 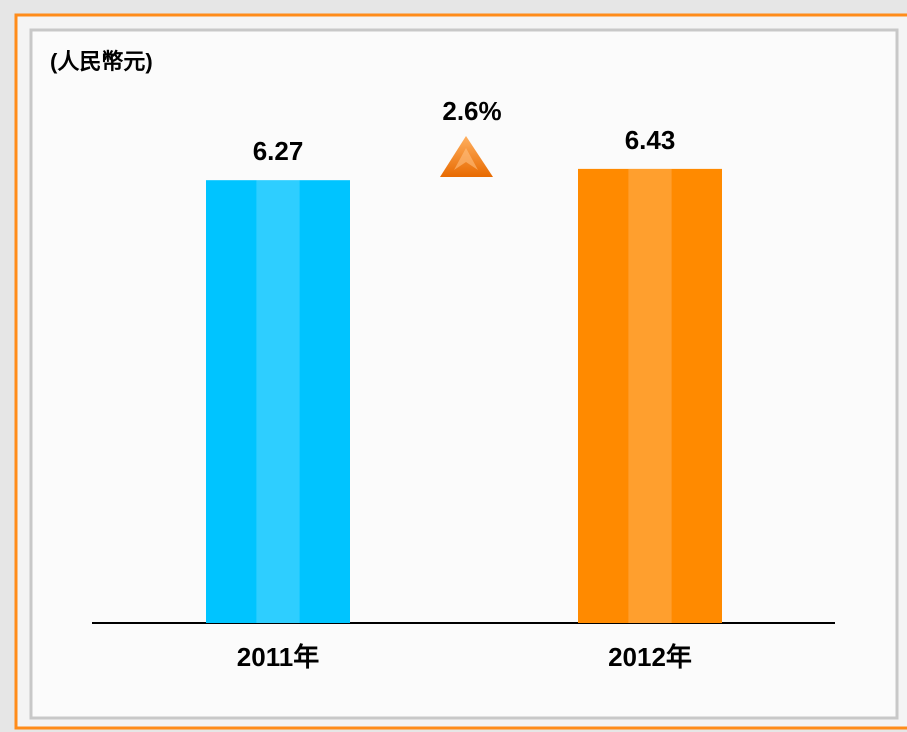 What do you see at coordinates (278, 657) in the screenshot?
I see `x-tick-label: 2011年` at bounding box center [278, 657].